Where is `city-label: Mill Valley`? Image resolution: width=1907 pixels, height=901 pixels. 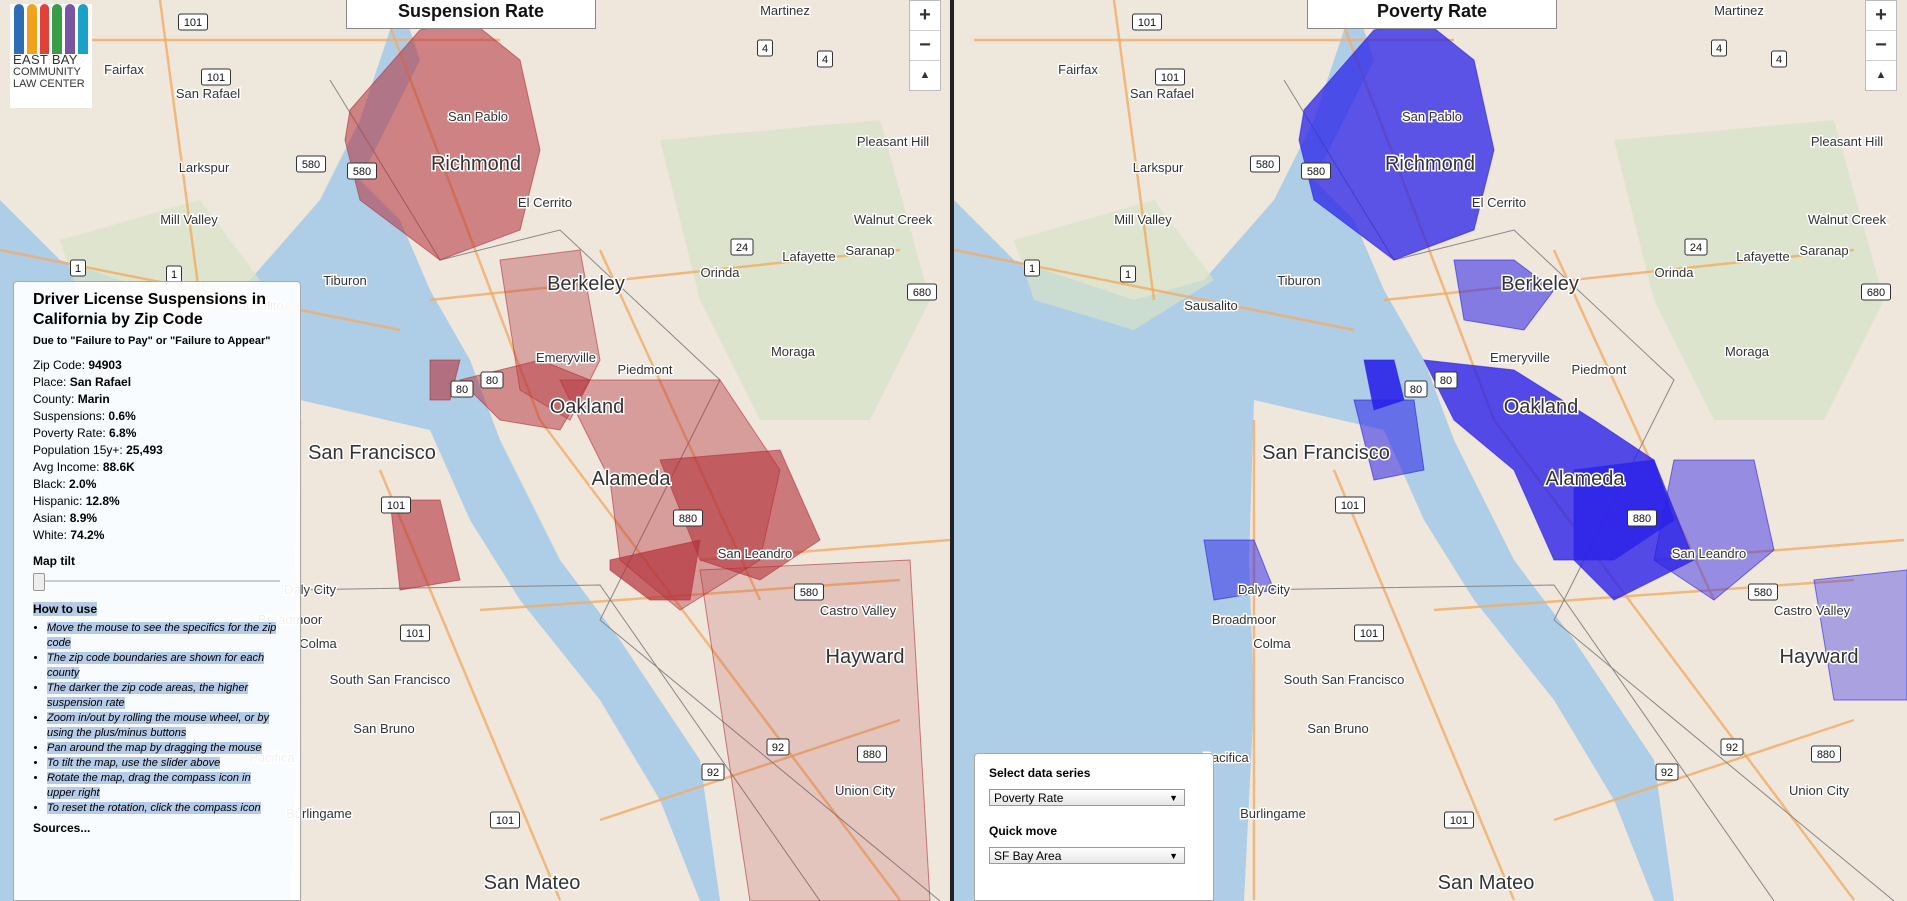 city-label: Mill Valley is located at coordinates (1143, 219).